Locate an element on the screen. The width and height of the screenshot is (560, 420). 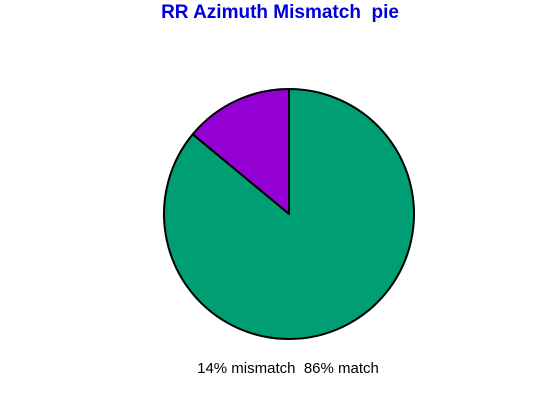
slice-caption: 14% mismatch 86% match is located at coordinates (280, 368).